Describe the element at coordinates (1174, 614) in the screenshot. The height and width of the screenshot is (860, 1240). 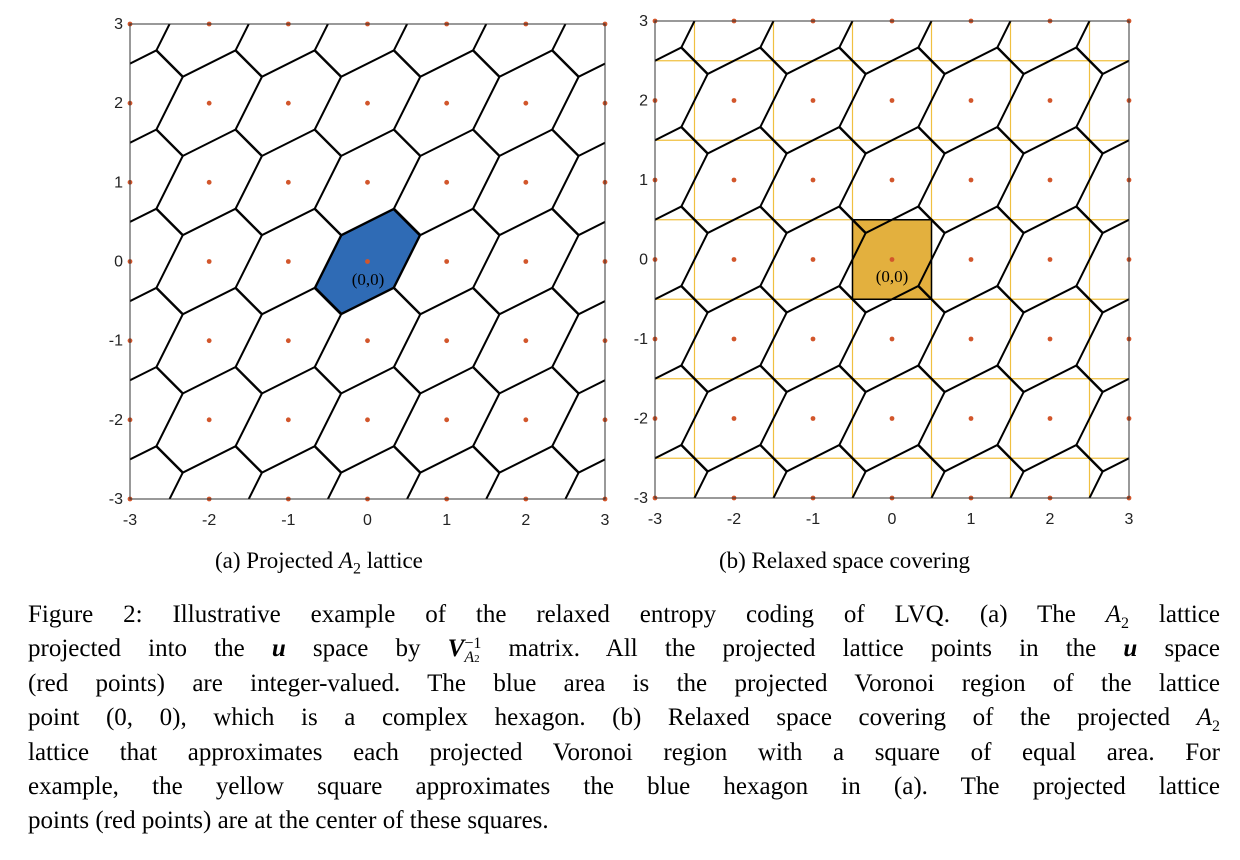
I see `caption-text: lattice` at that location.